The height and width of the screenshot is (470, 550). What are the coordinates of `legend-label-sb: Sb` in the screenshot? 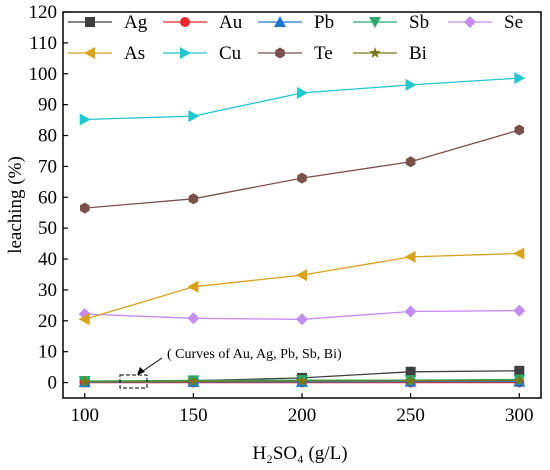 It's located at (419, 22).